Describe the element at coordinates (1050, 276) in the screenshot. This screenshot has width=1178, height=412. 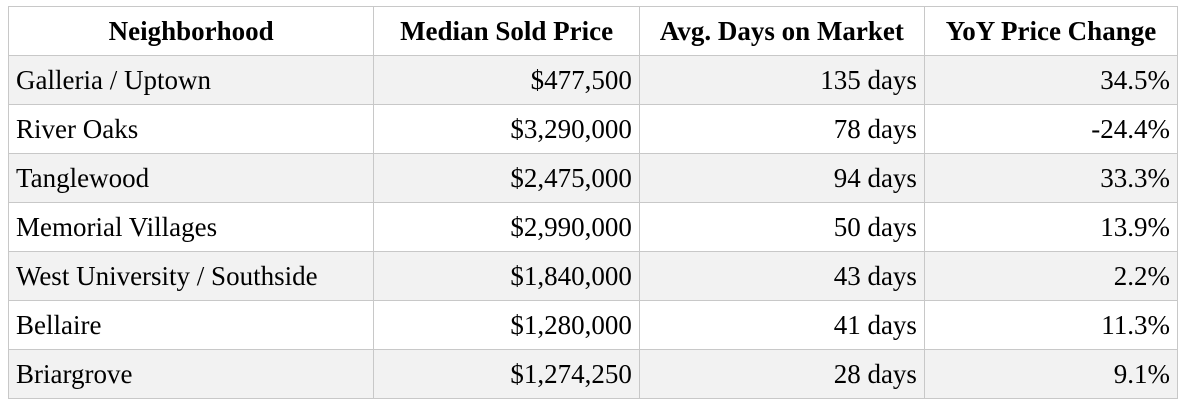
I see `cell-yoy-change: 2.2%` at that location.